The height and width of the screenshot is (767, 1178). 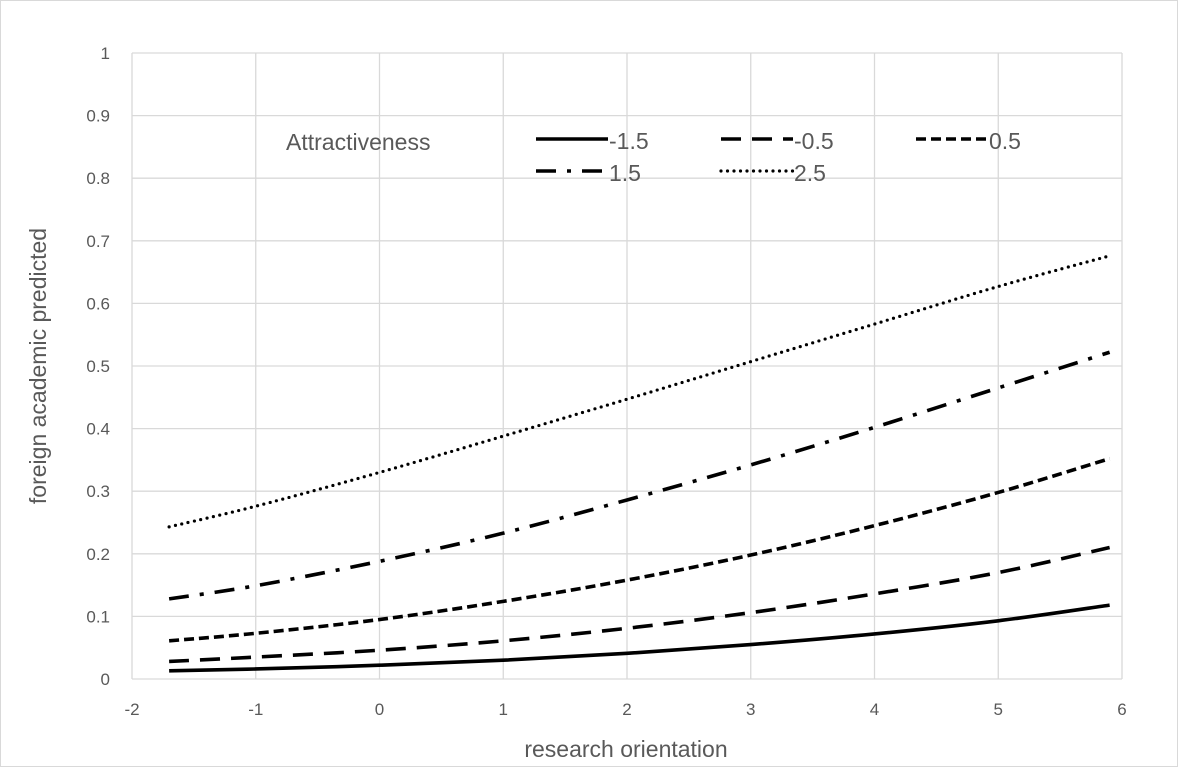 What do you see at coordinates (1005, 141) in the screenshot?
I see `legend-label-0.5: 0.5` at bounding box center [1005, 141].